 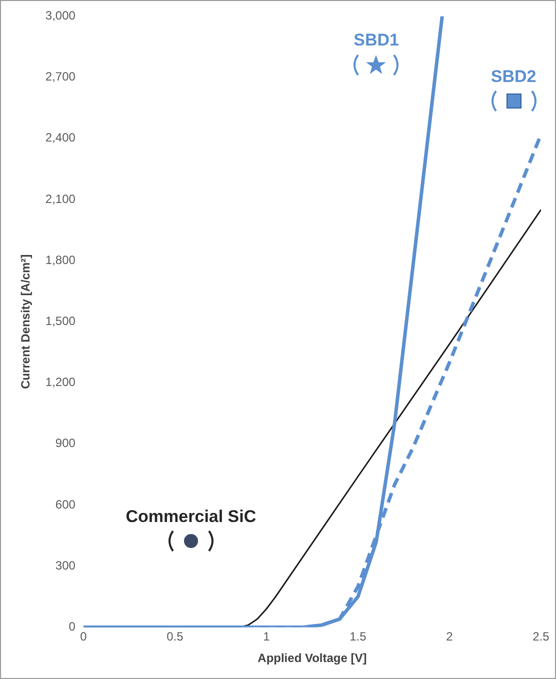 What do you see at coordinates (60, 137) in the screenshot?
I see `y-tick-label: 2,400` at bounding box center [60, 137].